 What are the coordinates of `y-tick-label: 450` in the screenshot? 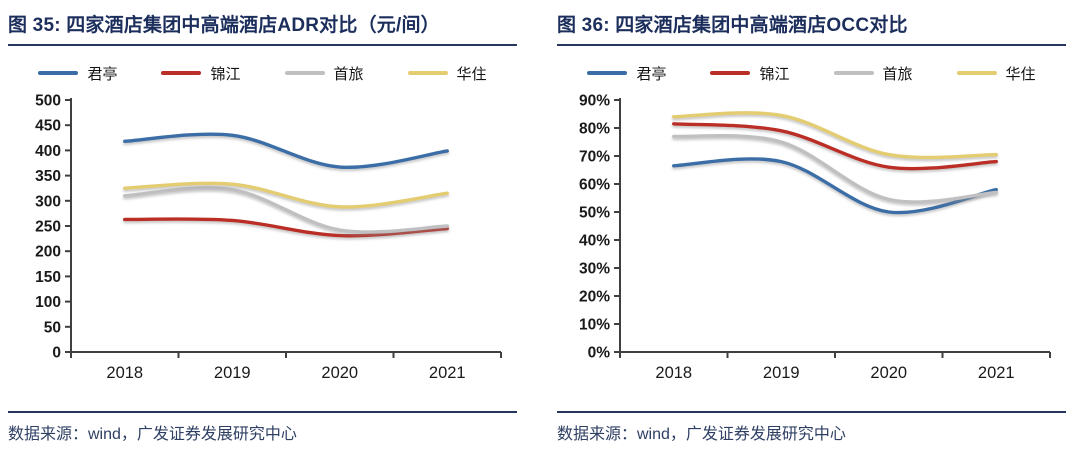 It's located at (48, 126).